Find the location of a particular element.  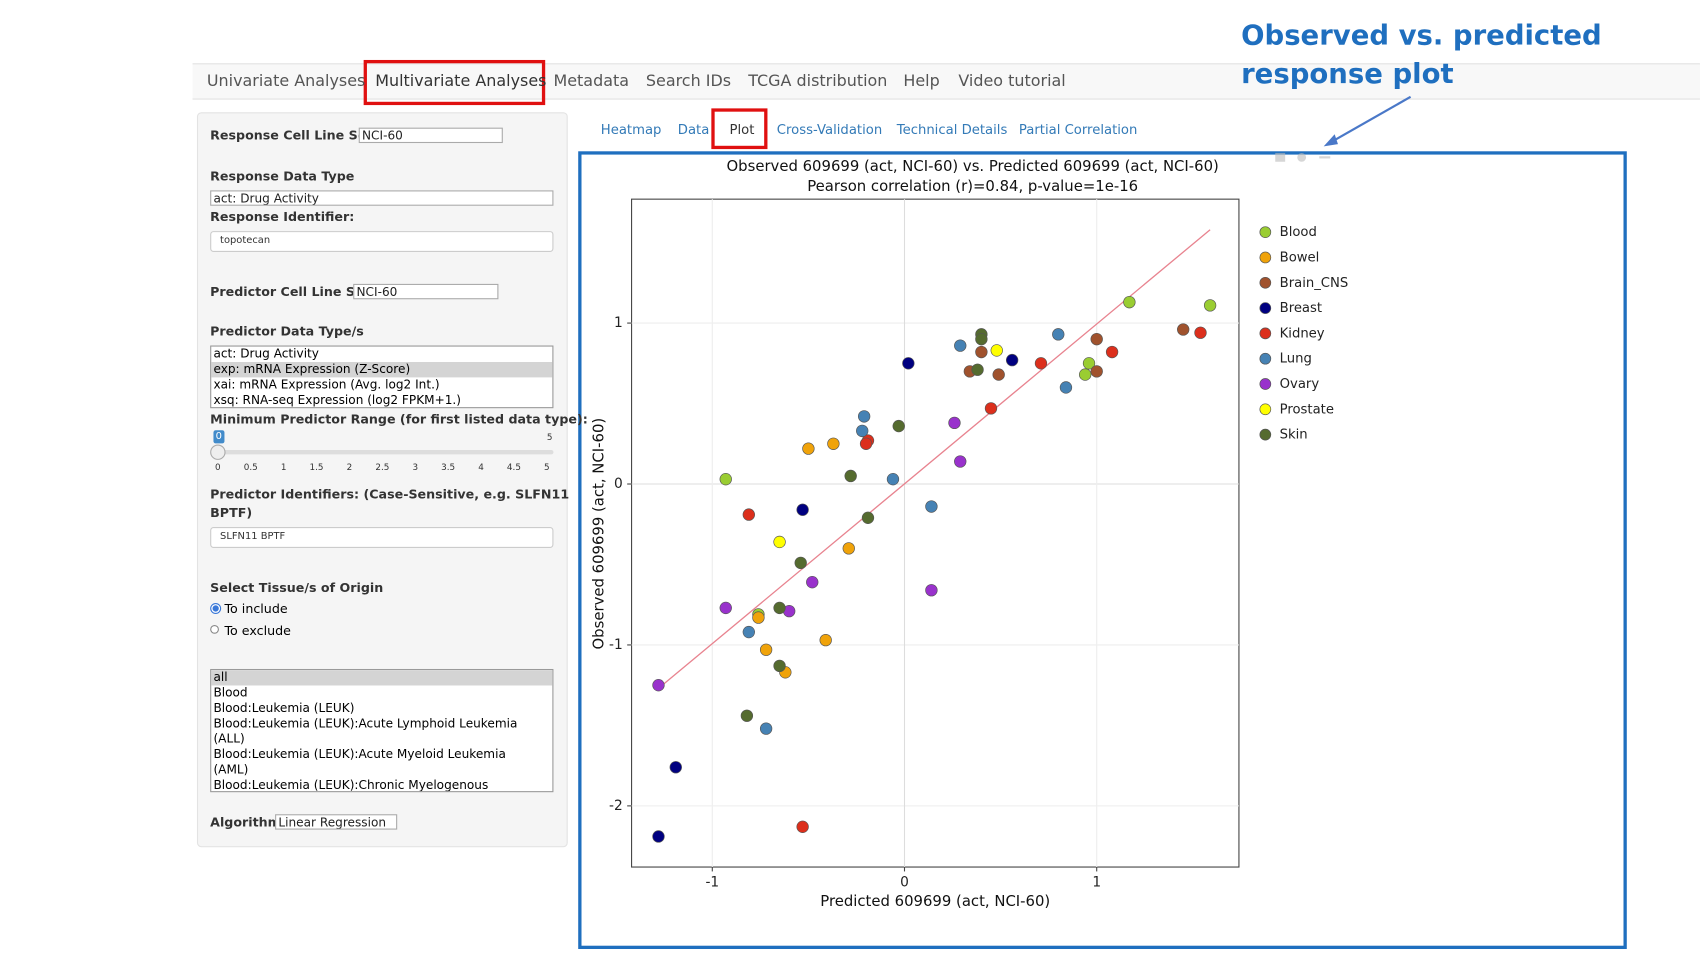

sub-tab: Technical Details is located at coordinates (952, 130).